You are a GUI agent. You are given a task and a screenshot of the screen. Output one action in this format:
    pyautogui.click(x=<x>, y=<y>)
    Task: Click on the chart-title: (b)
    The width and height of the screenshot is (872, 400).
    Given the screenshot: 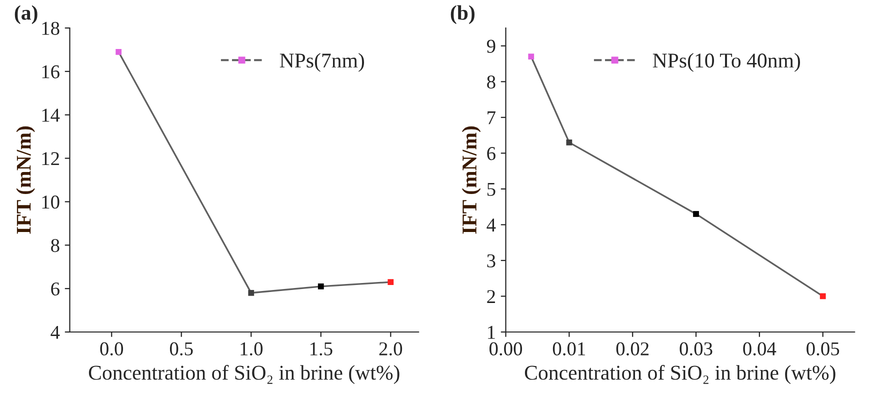 What is the action you would take?
    pyautogui.click(x=462, y=14)
    